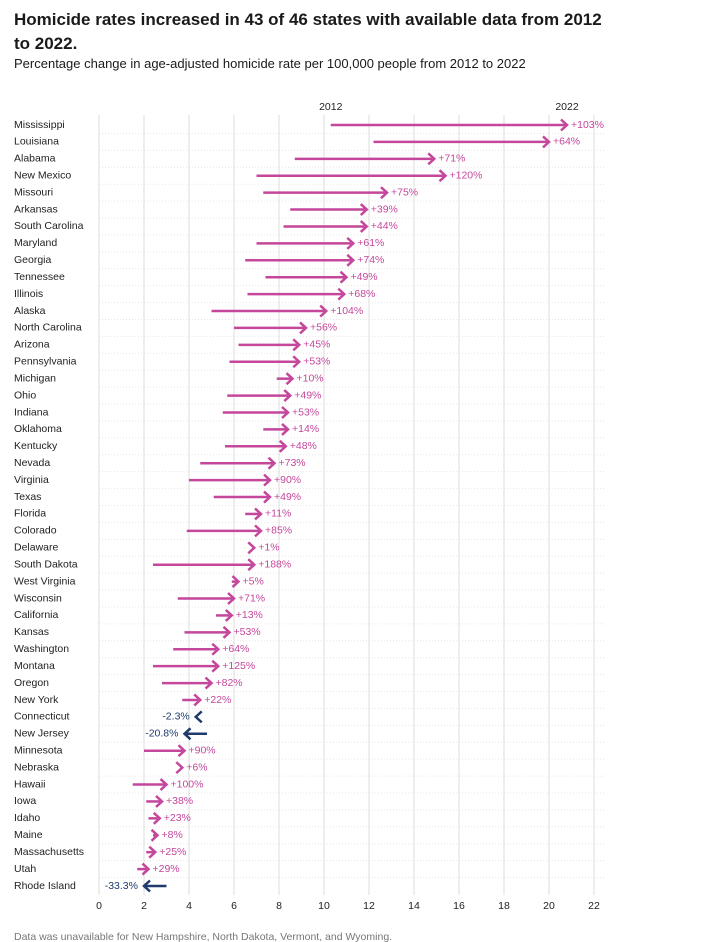 The height and width of the screenshot is (942, 704). I want to click on x-tick-label: 2, so click(144, 906).